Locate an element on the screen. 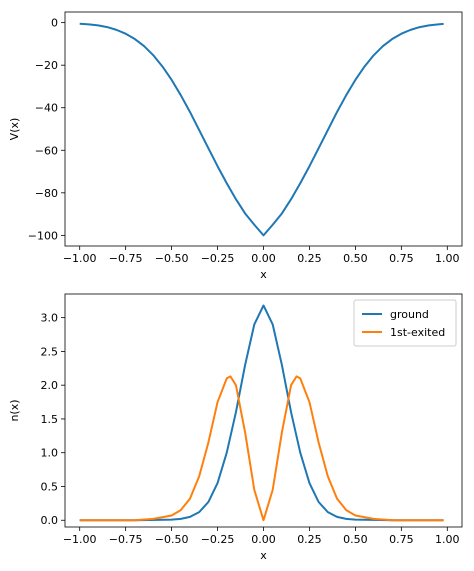 The height and width of the screenshot is (571, 474). legend-box is located at coordinates (405, 323).